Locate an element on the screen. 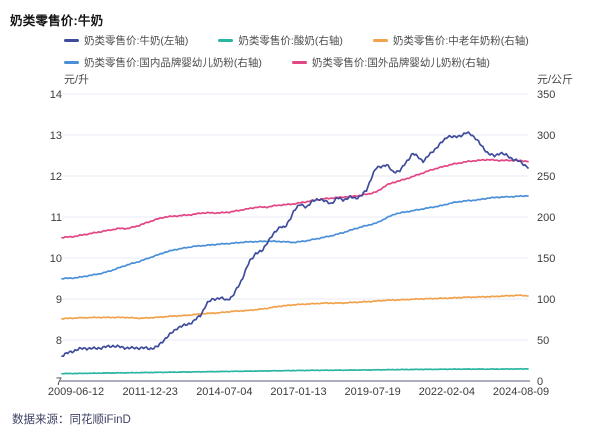 The height and width of the screenshot is (439, 600). y-axis-tick-left: 8 is located at coordinates (59, 341).